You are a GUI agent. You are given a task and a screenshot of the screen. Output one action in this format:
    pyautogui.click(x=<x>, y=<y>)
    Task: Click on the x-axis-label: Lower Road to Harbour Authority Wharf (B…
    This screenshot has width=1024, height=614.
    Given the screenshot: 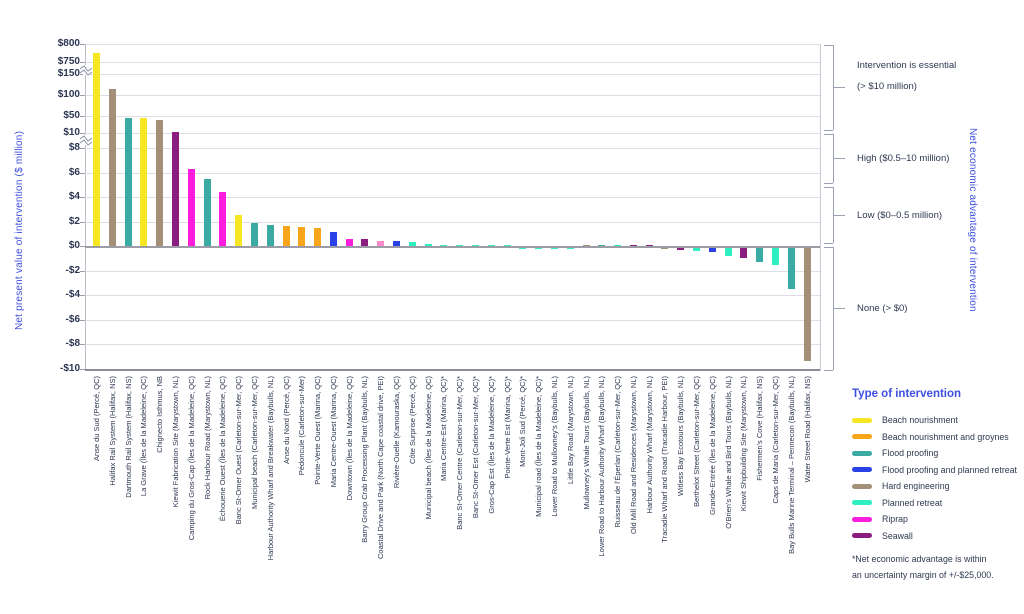 What is the action you would take?
    pyautogui.click(x=602, y=466)
    